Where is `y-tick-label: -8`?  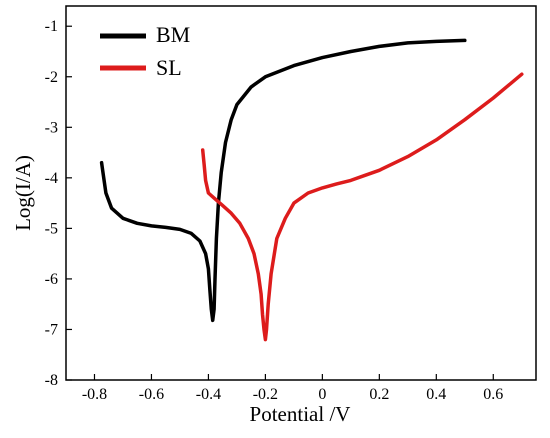 y-tick-label: -8 is located at coordinates (51, 380).